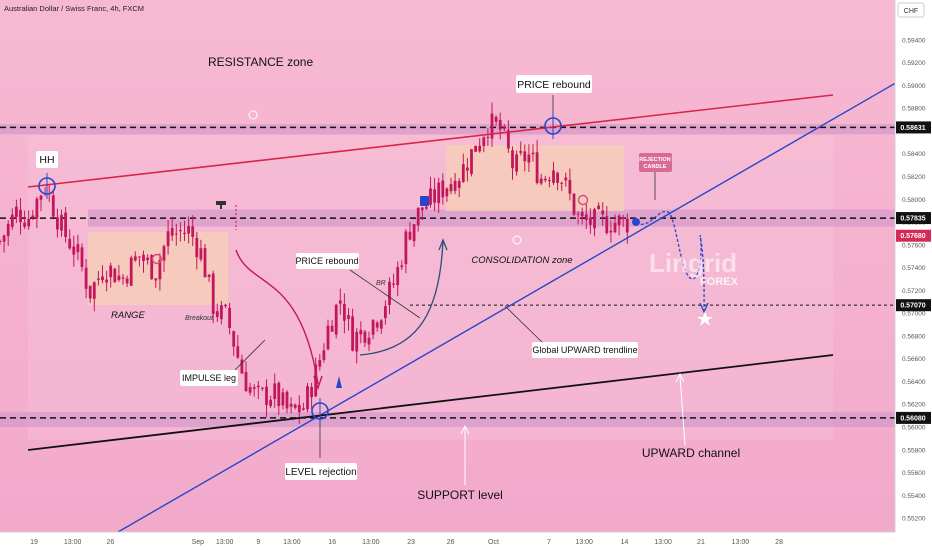 Image resolution: width=932 pixels, height=550 pixels. Describe the element at coordinates (447, 129) in the screenshot. I see `zone-resistance` at that location.